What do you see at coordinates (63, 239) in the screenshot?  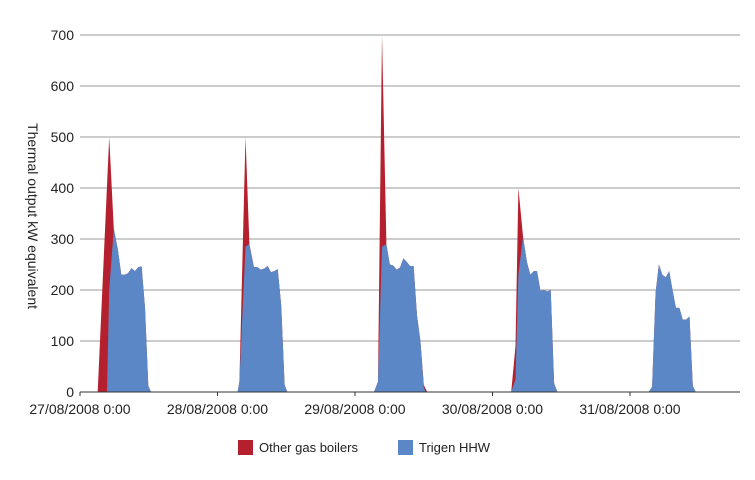 I see `y-tick-label: 300` at bounding box center [63, 239].